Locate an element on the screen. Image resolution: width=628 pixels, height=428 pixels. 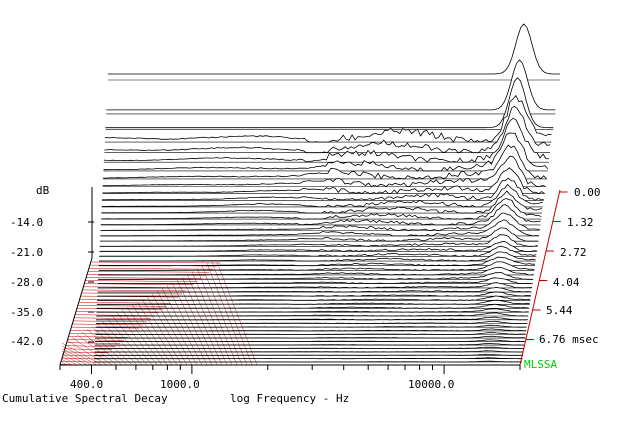
y-ticks is located at coordinates (91, 282).